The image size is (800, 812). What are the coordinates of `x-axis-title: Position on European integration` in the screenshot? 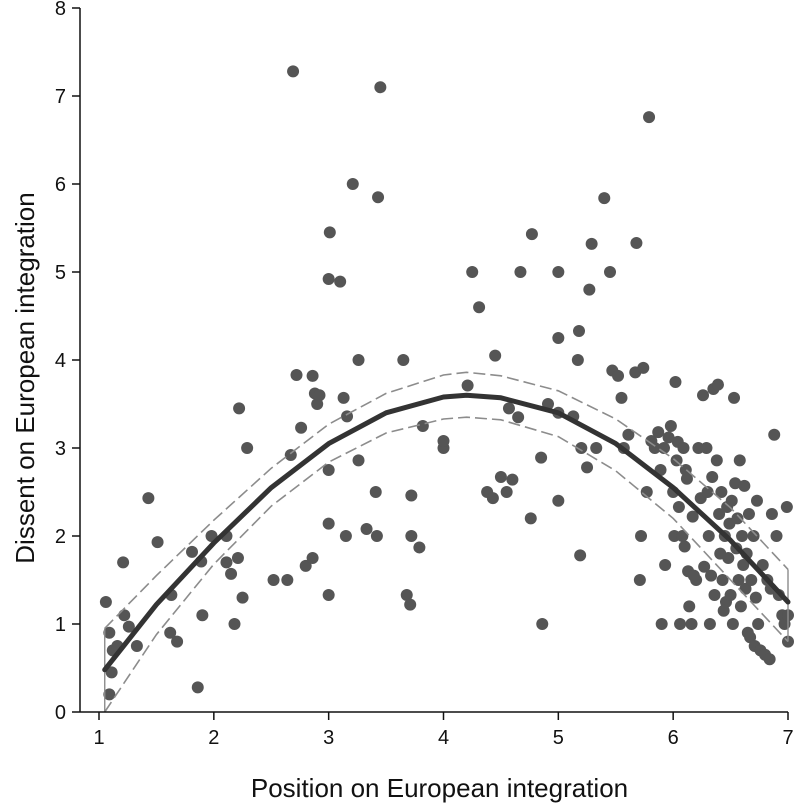 It's located at (439, 788).